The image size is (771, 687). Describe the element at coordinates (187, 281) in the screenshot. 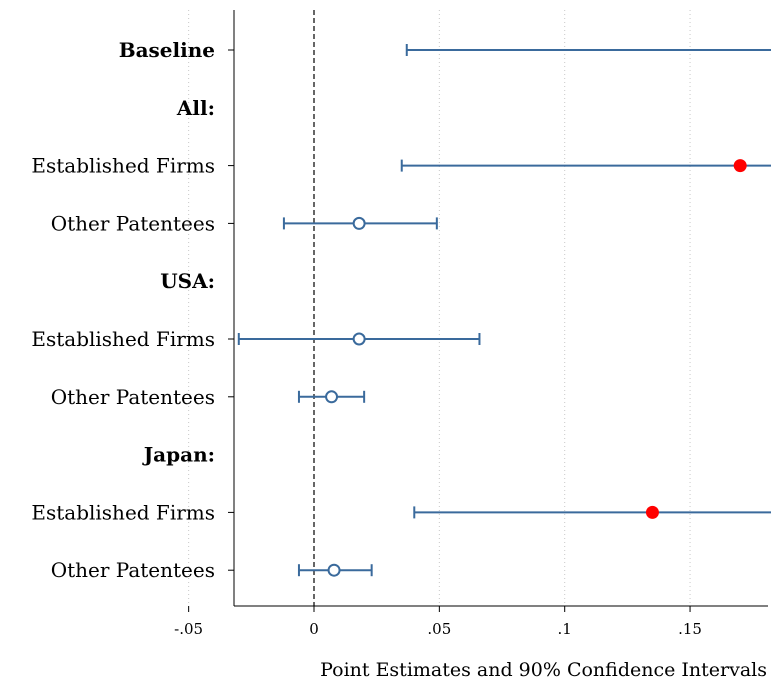

I see `group-header-4: USA:` at that location.